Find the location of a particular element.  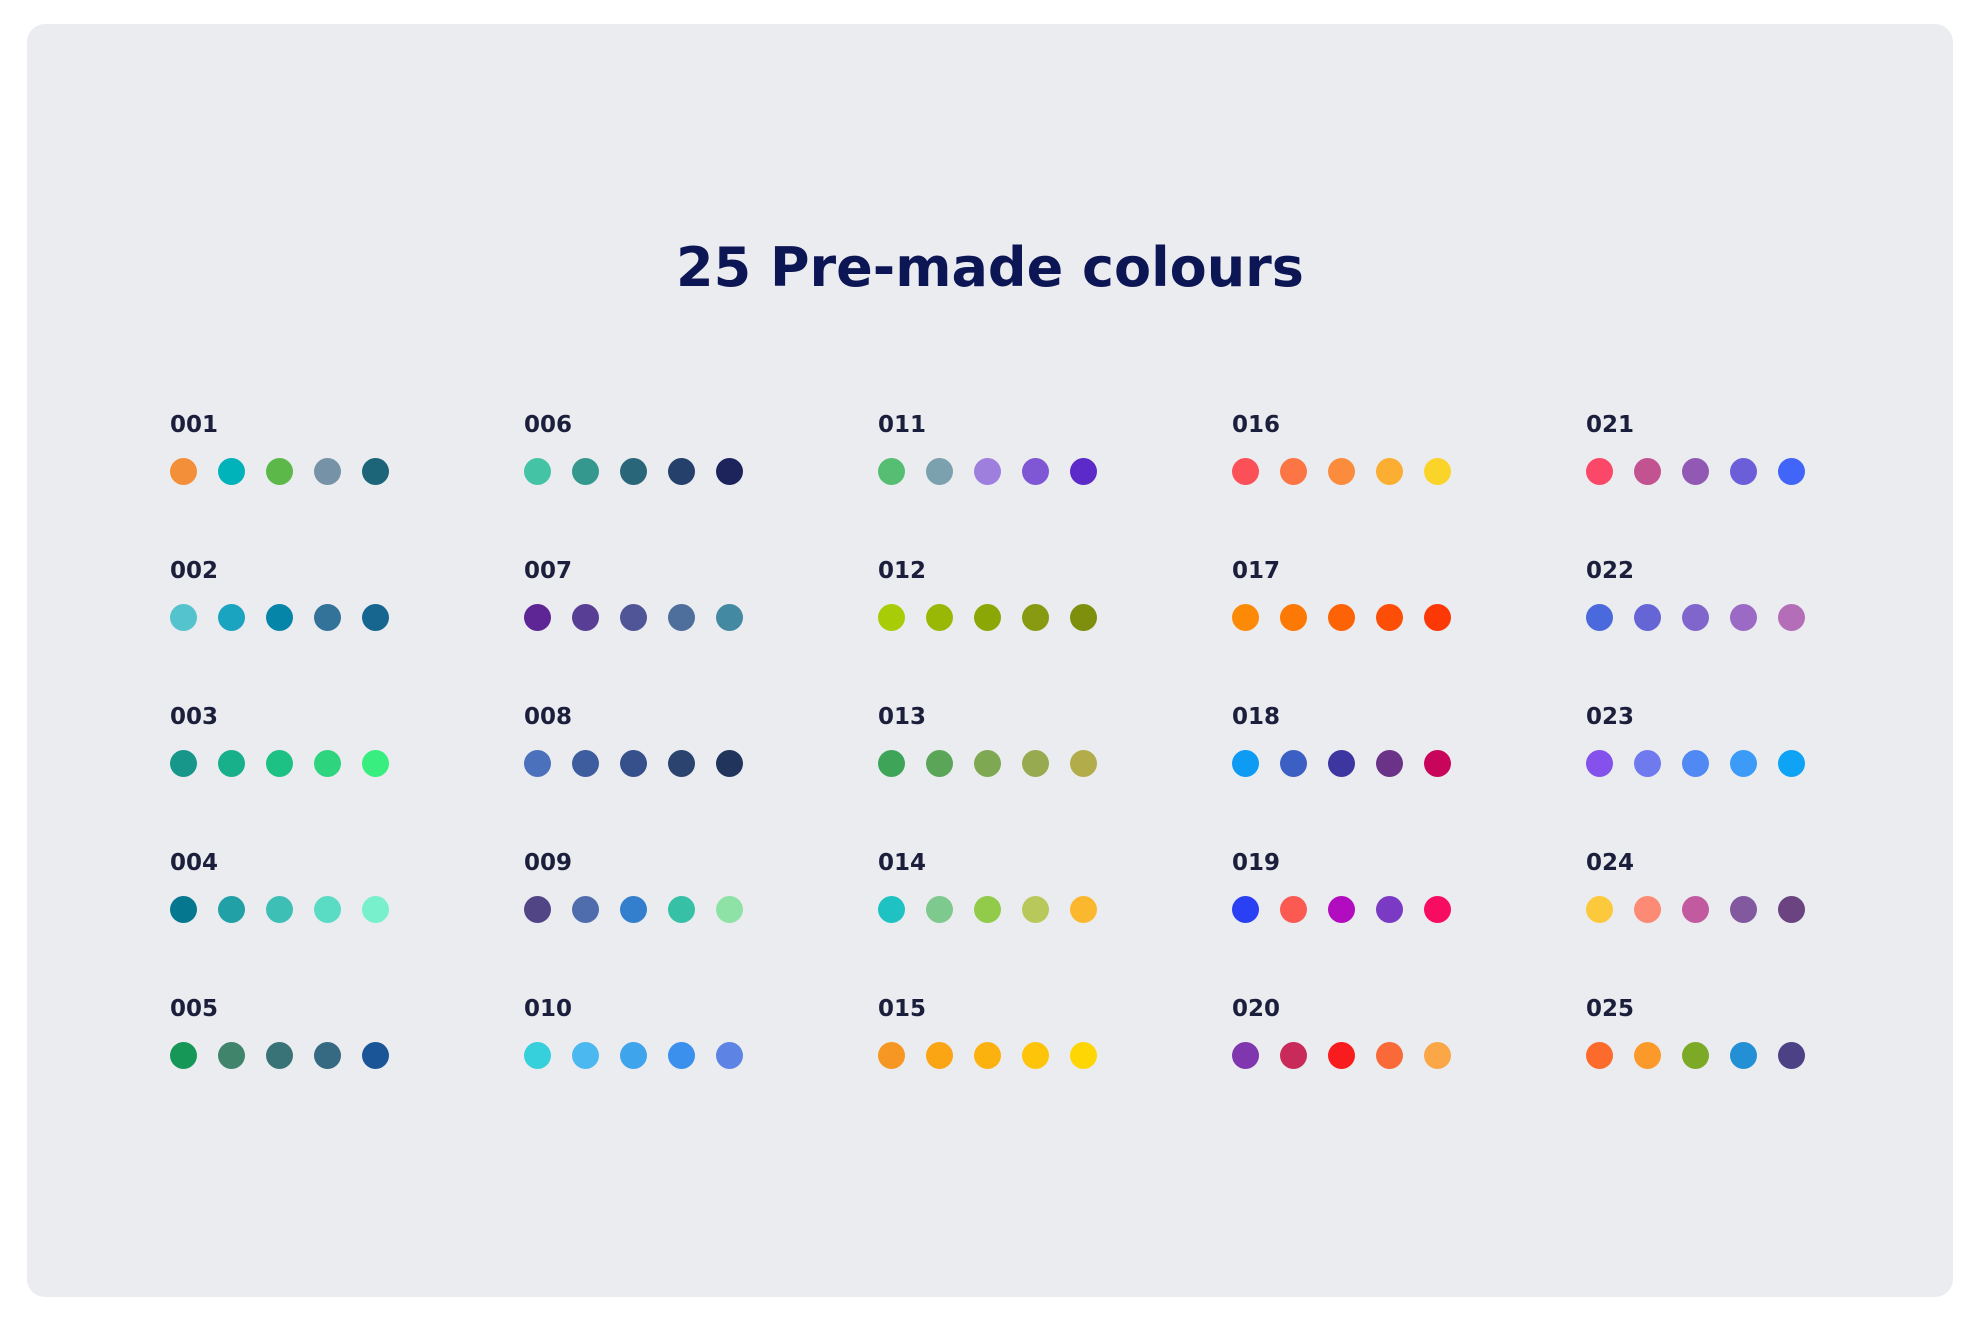

palette-003: 003 is located at coordinates (347, 775).